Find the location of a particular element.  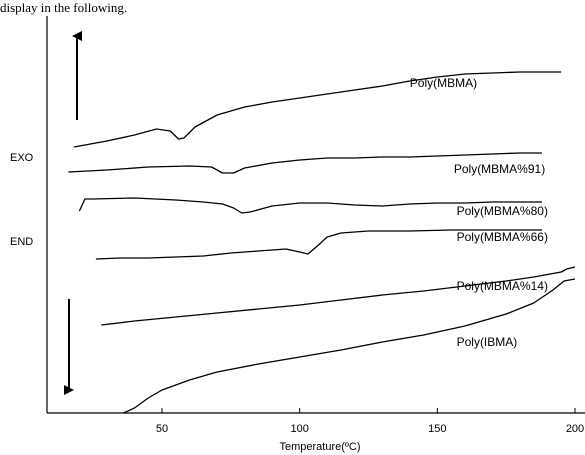

series-label-6: Poly(IBMA) is located at coordinates (487, 342).